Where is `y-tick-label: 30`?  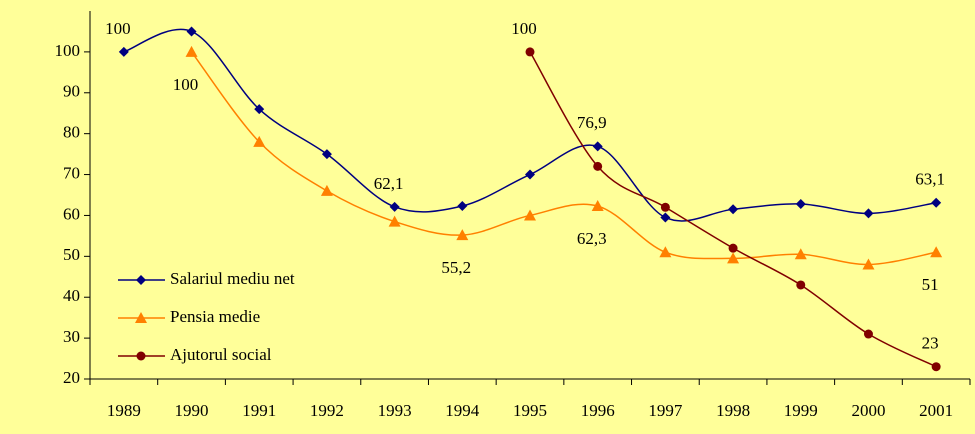 y-tick-label: 30 is located at coordinates (71, 336).